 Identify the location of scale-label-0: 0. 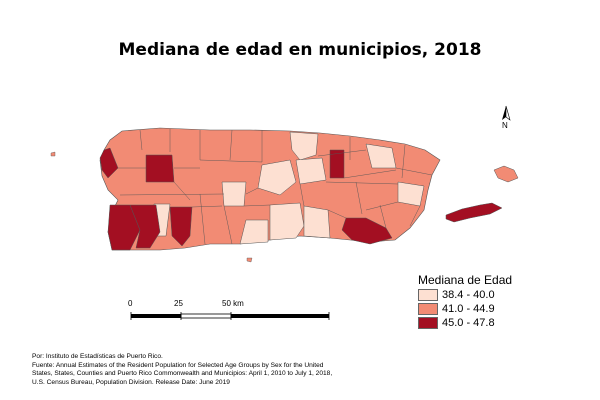
(130, 303).